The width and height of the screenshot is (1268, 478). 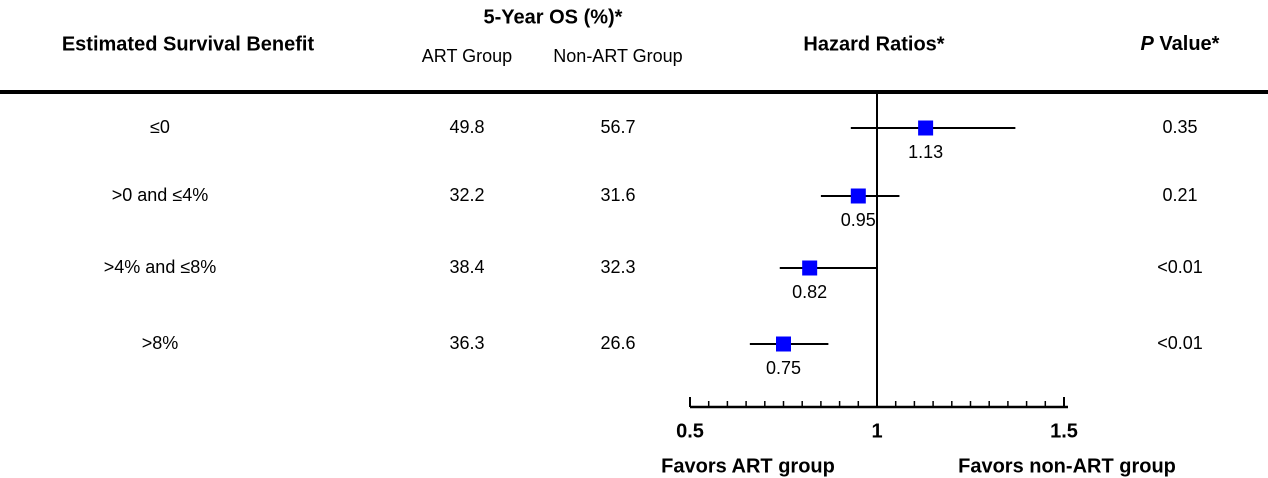 I want to click on p-value: 0.35, so click(x=1179, y=127).